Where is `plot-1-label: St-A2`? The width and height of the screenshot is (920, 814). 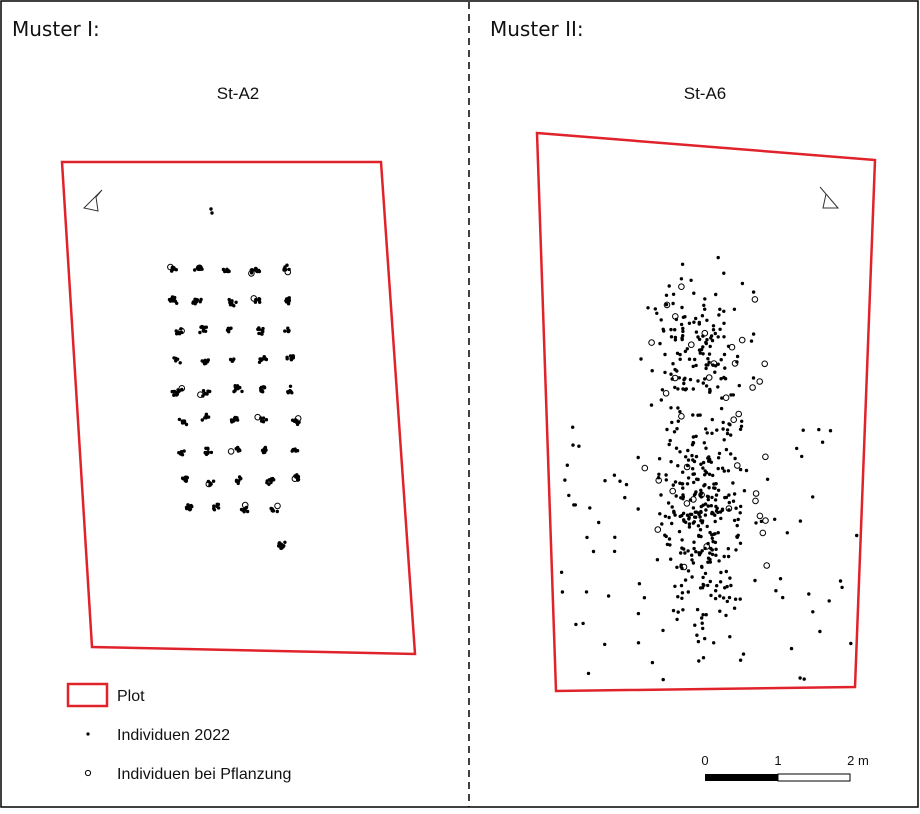 plot-1-label: St-A2 is located at coordinates (238, 93).